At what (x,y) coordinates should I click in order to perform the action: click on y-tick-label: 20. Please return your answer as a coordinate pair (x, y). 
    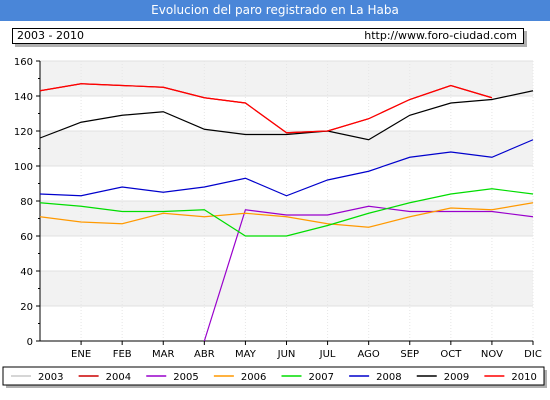
    Looking at the image, I should click on (26, 307).